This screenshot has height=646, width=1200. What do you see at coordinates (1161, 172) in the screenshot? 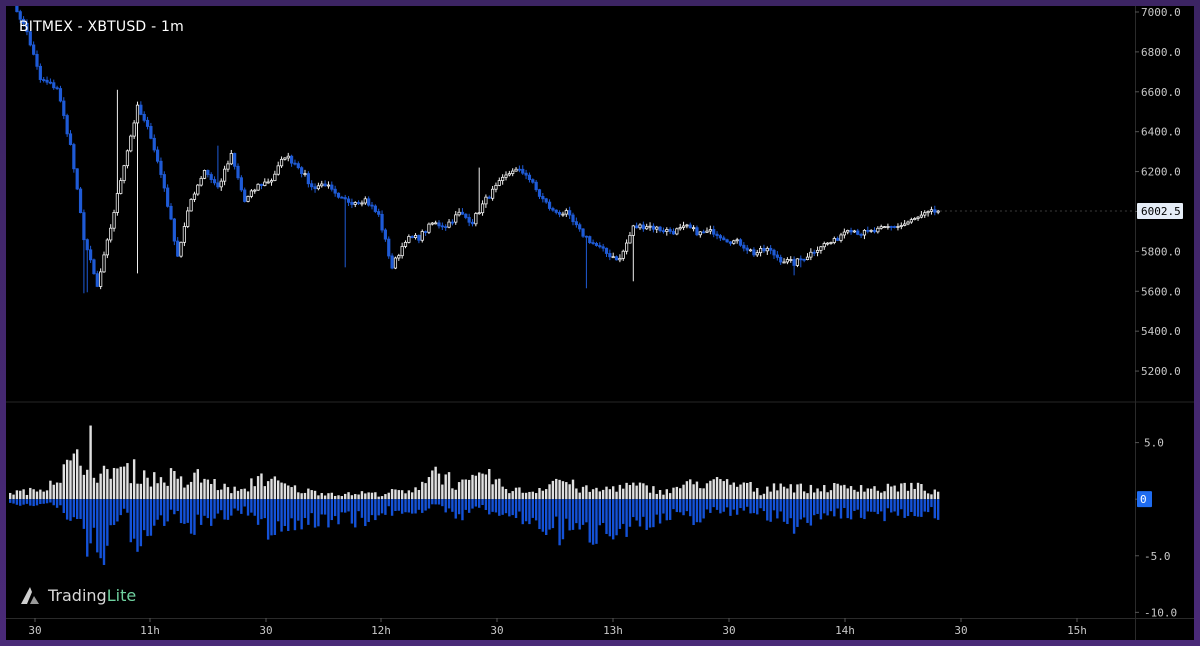
I see `price-tick-label: 6200.0` at bounding box center [1161, 172].